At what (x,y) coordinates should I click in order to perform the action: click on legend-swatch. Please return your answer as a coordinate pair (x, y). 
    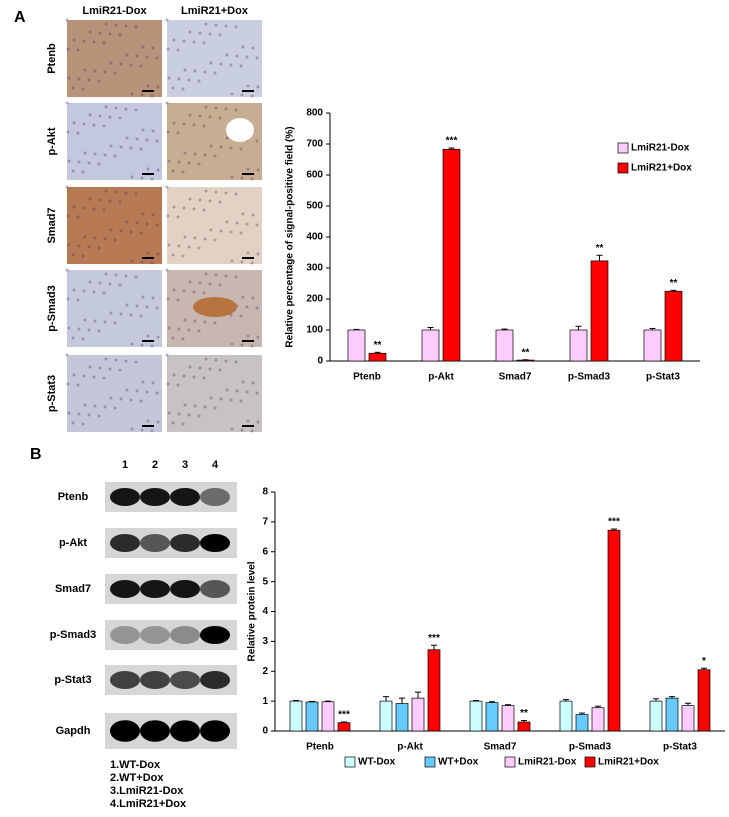
    Looking at the image, I should click on (510, 762).